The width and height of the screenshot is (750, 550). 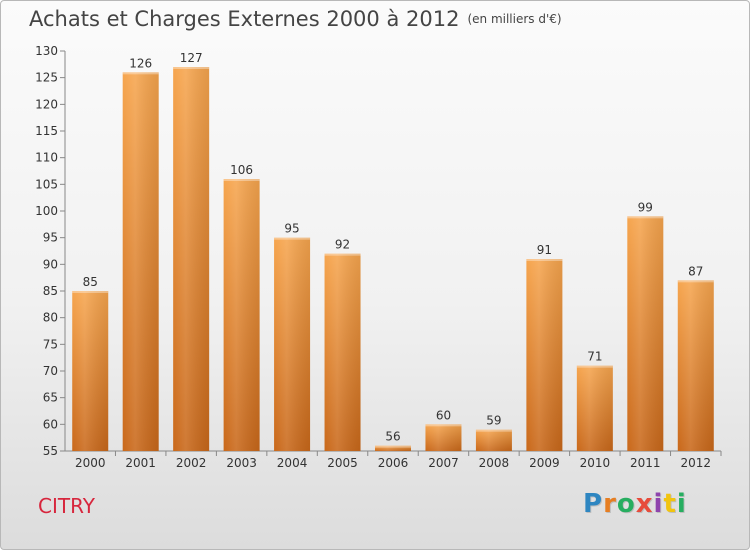 I want to click on x-tick-label: 2010, so click(x=595, y=463).